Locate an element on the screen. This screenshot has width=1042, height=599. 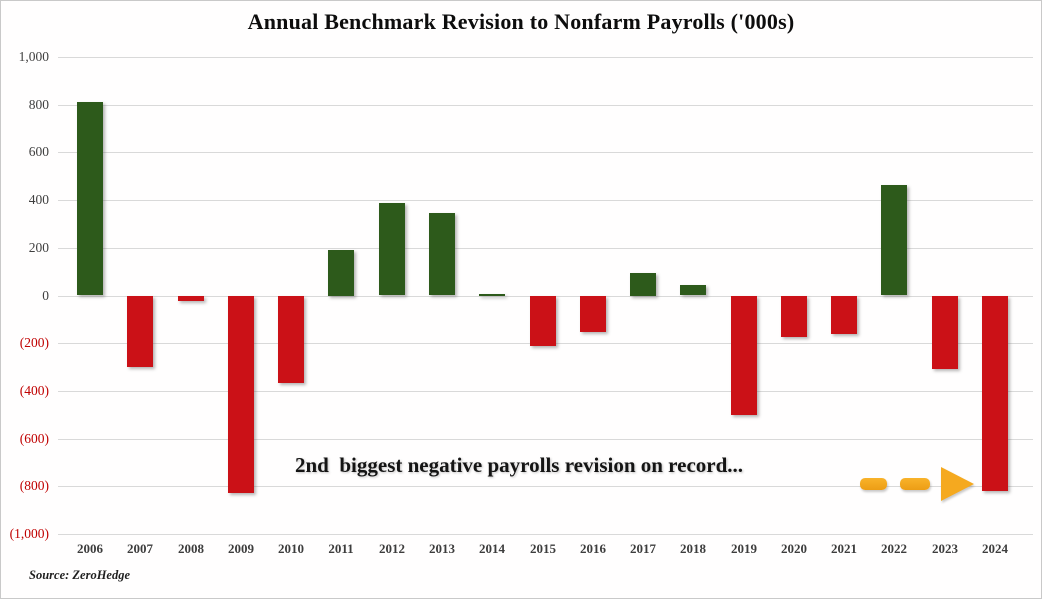
bar-2012 is located at coordinates (392, 249).